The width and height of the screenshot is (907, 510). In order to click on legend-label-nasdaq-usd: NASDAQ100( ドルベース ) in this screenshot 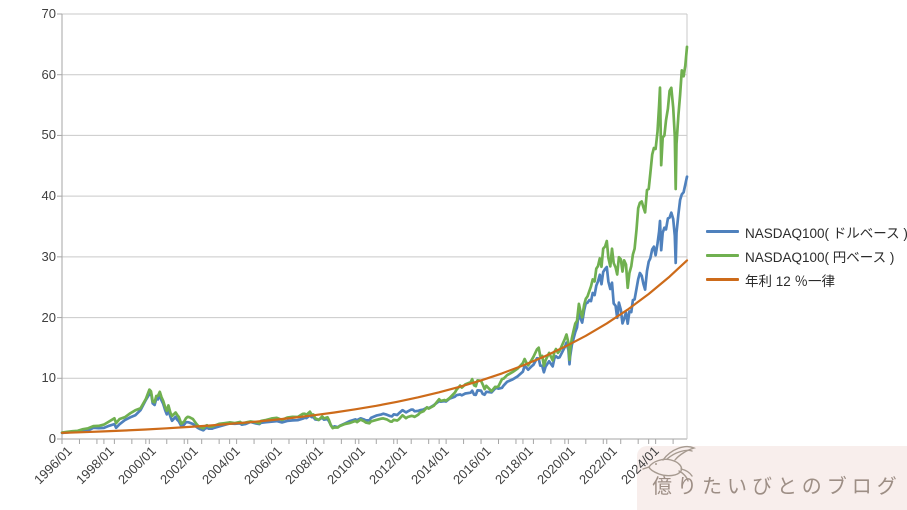, I will do `click(826, 233)`.